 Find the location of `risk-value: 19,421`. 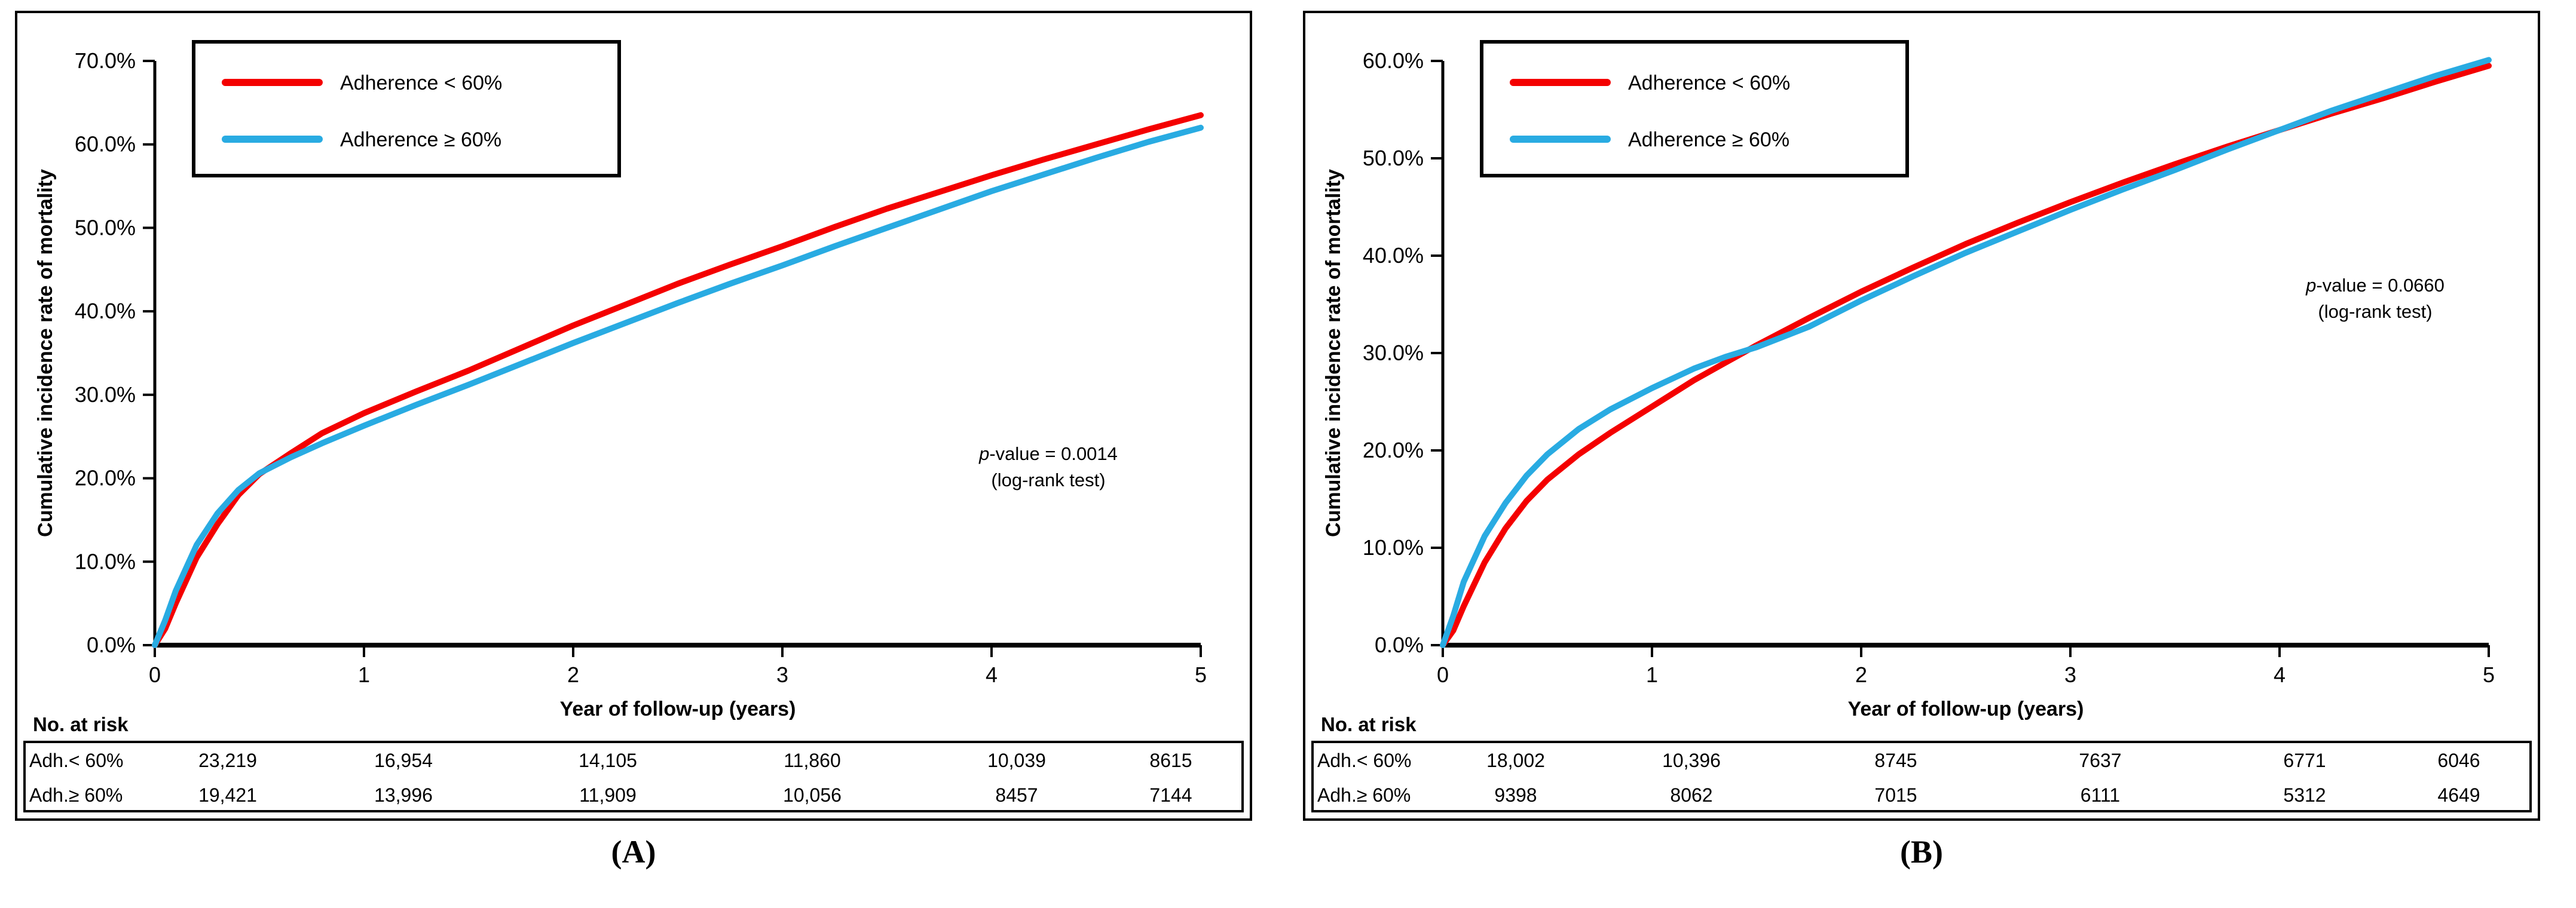

risk-value: 19,421 is located at coordinates (227, 795).